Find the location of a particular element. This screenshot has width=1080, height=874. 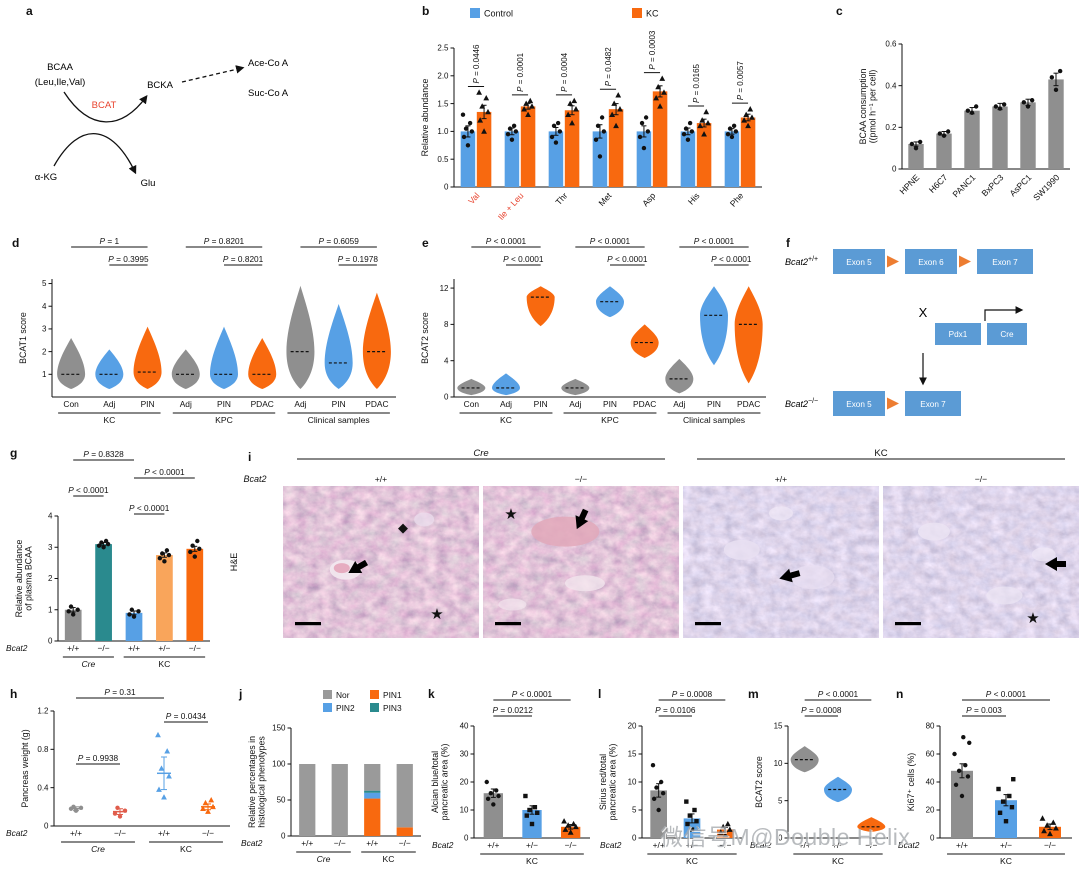

y-tick-label: 0 is located at coordinates (894, 169).